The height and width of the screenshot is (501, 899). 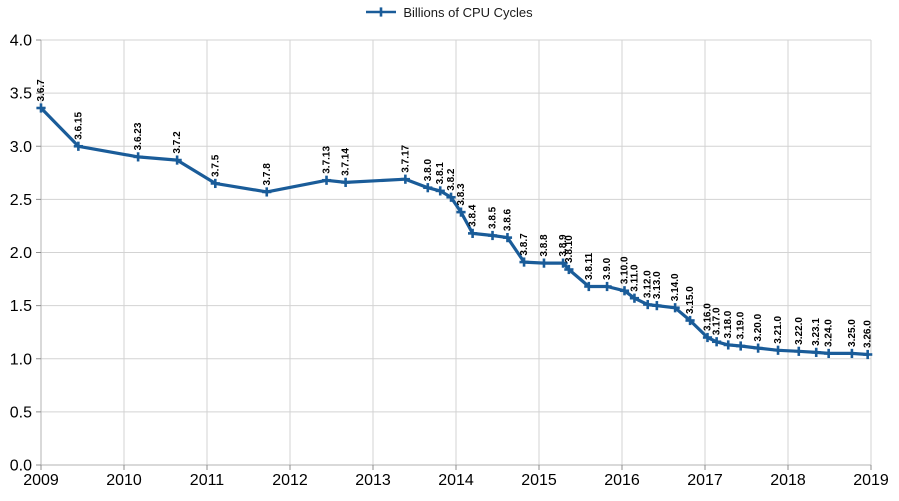 I want to click on y-tick-label: 0.0, so click(x=21, y=466).